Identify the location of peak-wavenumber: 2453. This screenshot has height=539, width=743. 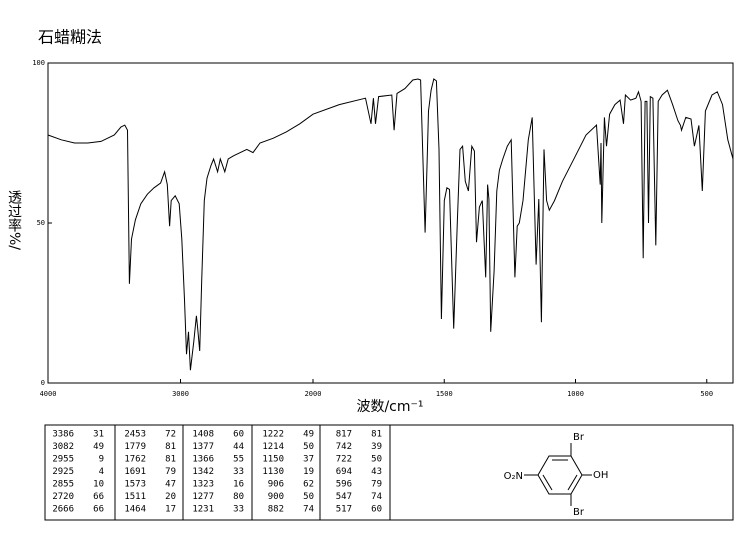
(135, 435).